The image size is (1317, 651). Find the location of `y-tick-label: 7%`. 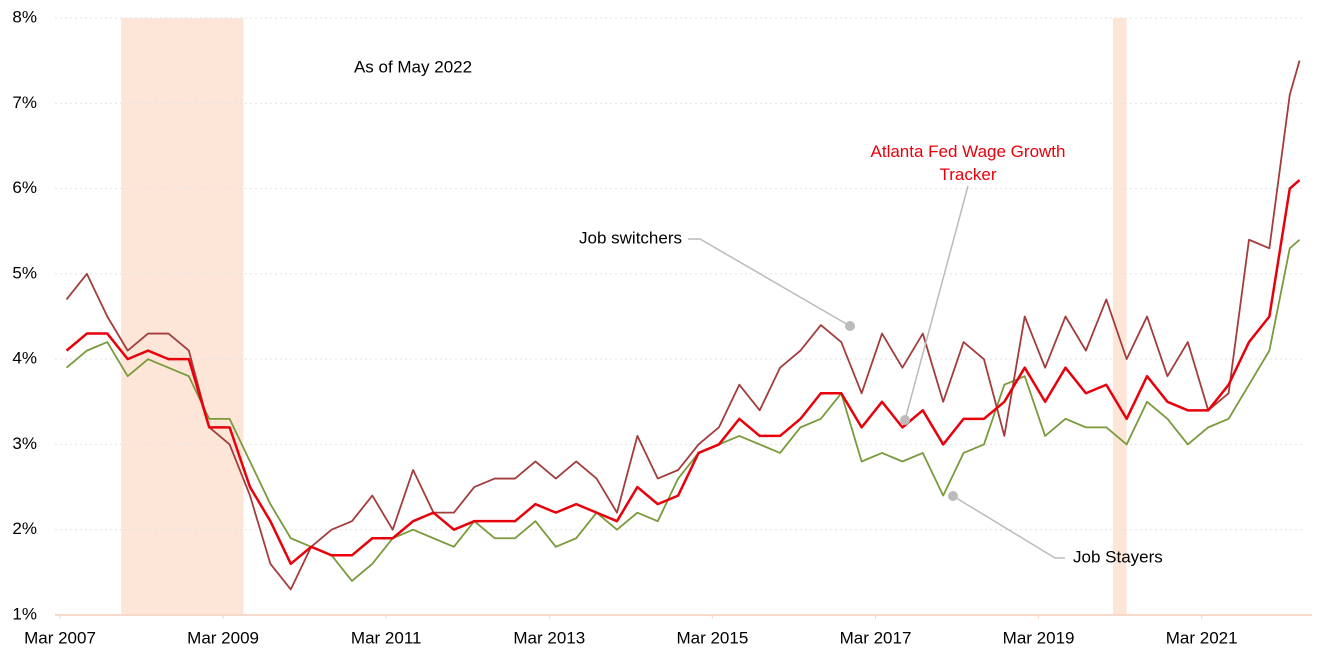

y-tick-label: 7% is located at coordinates (24, 102).